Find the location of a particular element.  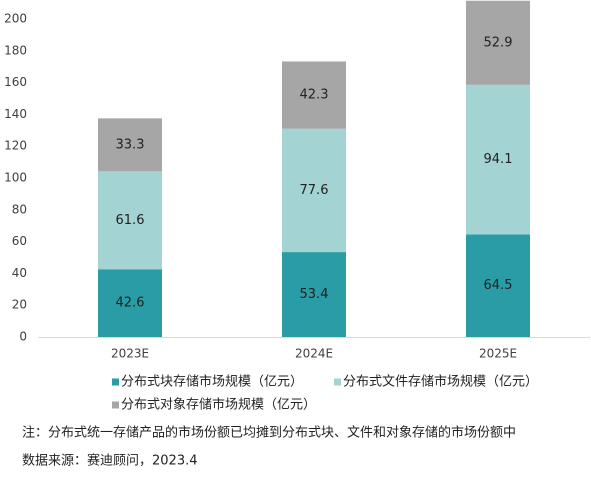

y-tick-label: 80 is located at coordinates (19, 209).